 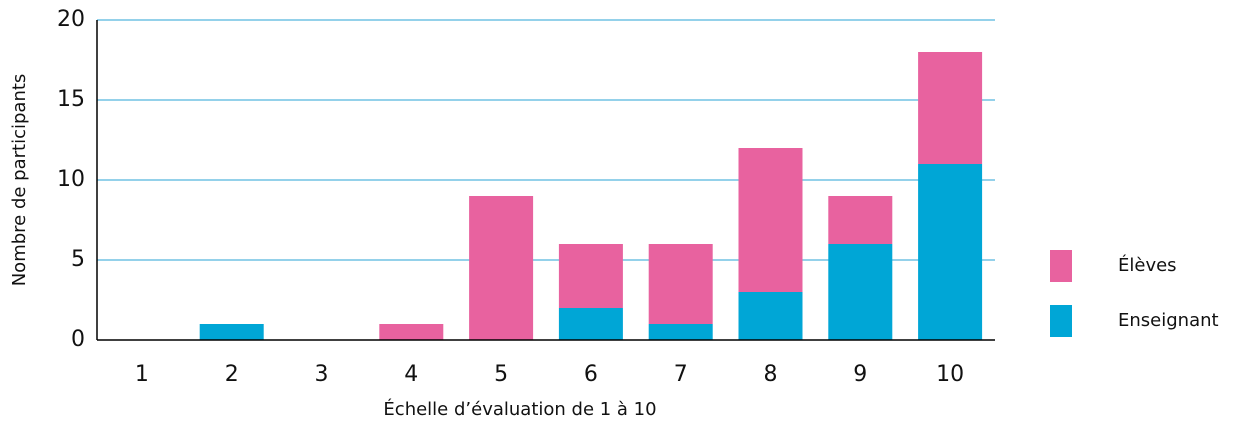 I want to click on y-tick-label: 20, so click(x=71, y=19).